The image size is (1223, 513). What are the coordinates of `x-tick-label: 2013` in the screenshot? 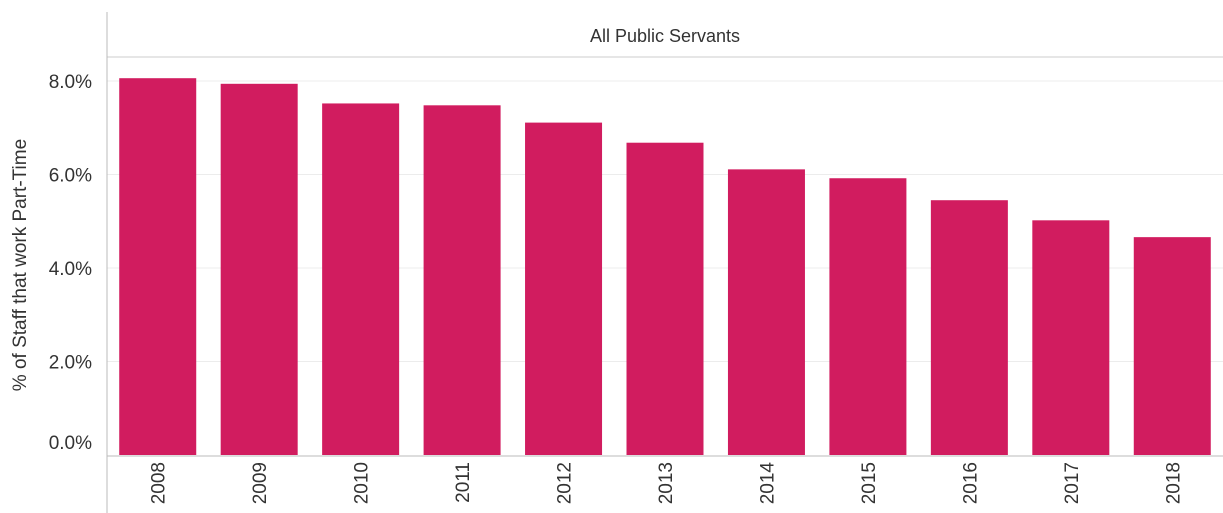 It's located at (666, 483).